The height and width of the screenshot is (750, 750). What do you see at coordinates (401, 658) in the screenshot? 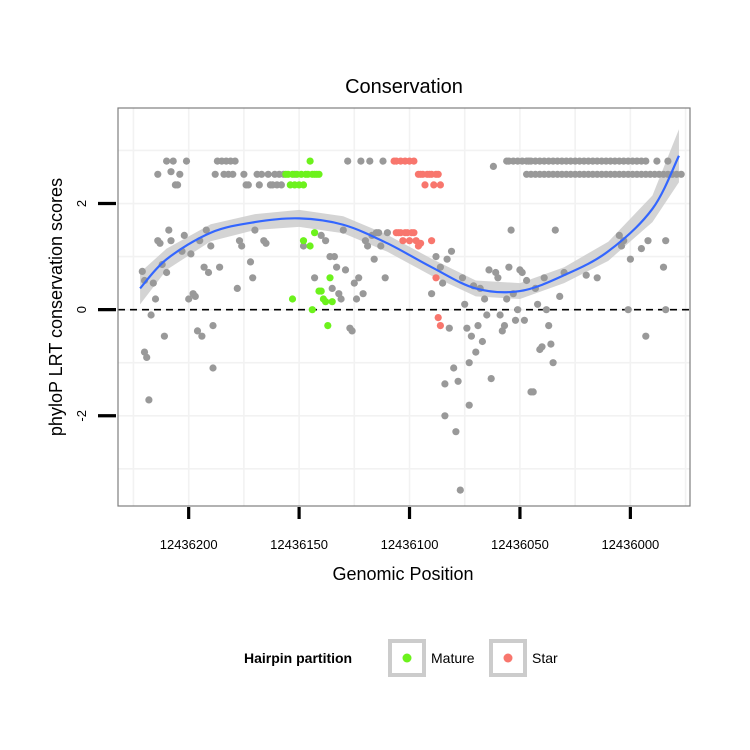
I see `legend: Hairpin partition Mature Star` at bounding box center [401, 658].